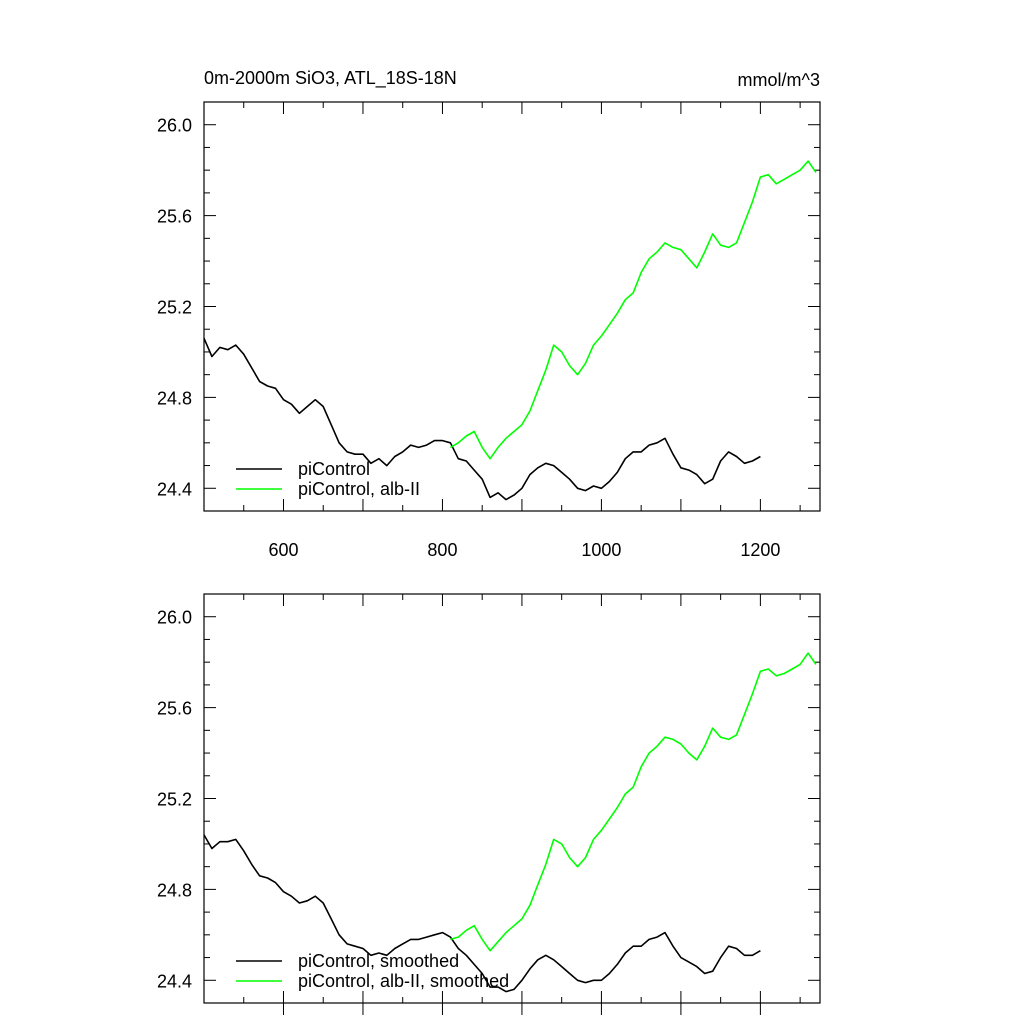 The height and width of the screenshot is (1024, 1024). I want to click on chart-units: mmol/m^3, so click(779, 80).